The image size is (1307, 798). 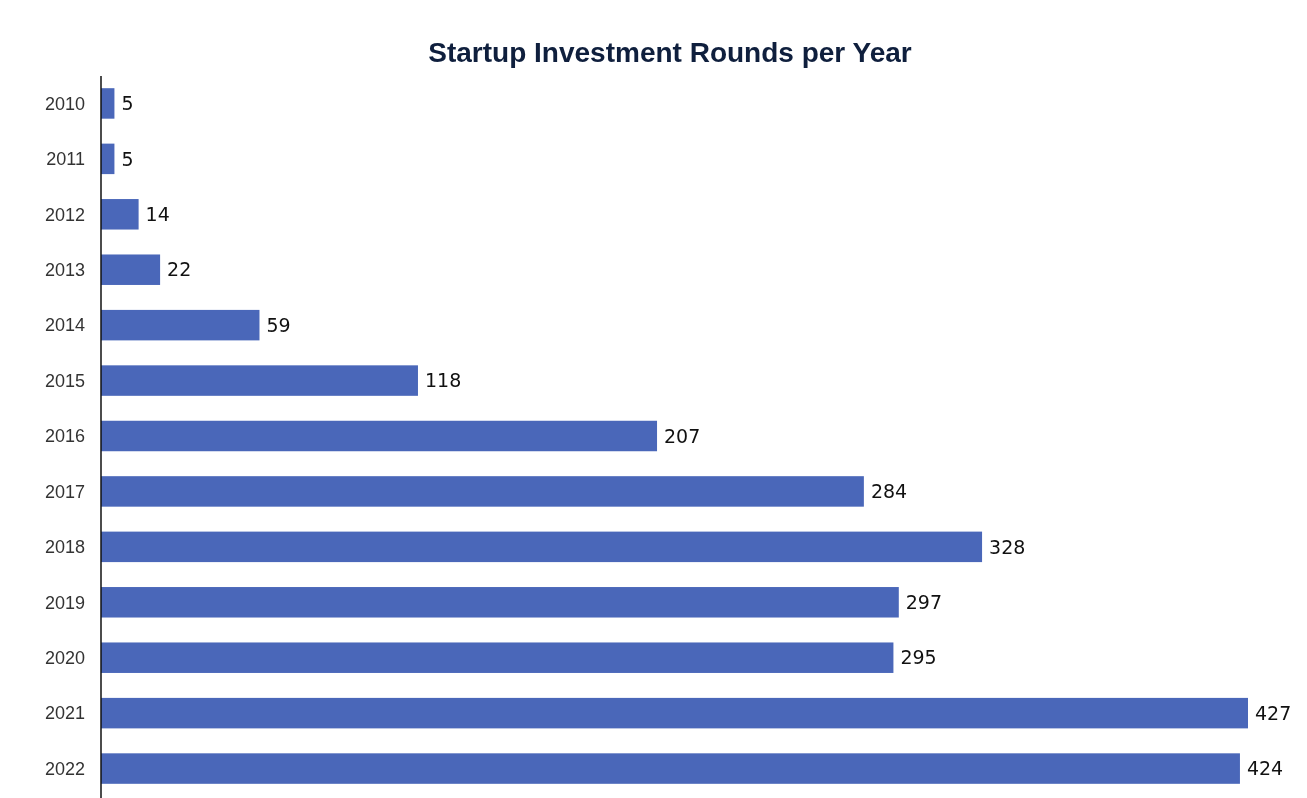 I want to click on data-label: 207, so click(x=682, y=435).